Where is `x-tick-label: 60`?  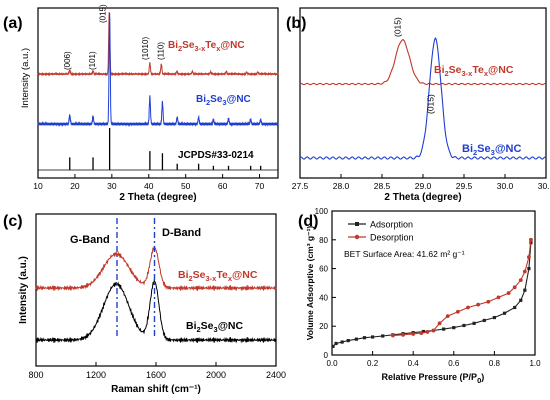 x-tick-label: 60 is located at coordinates (223, 186).